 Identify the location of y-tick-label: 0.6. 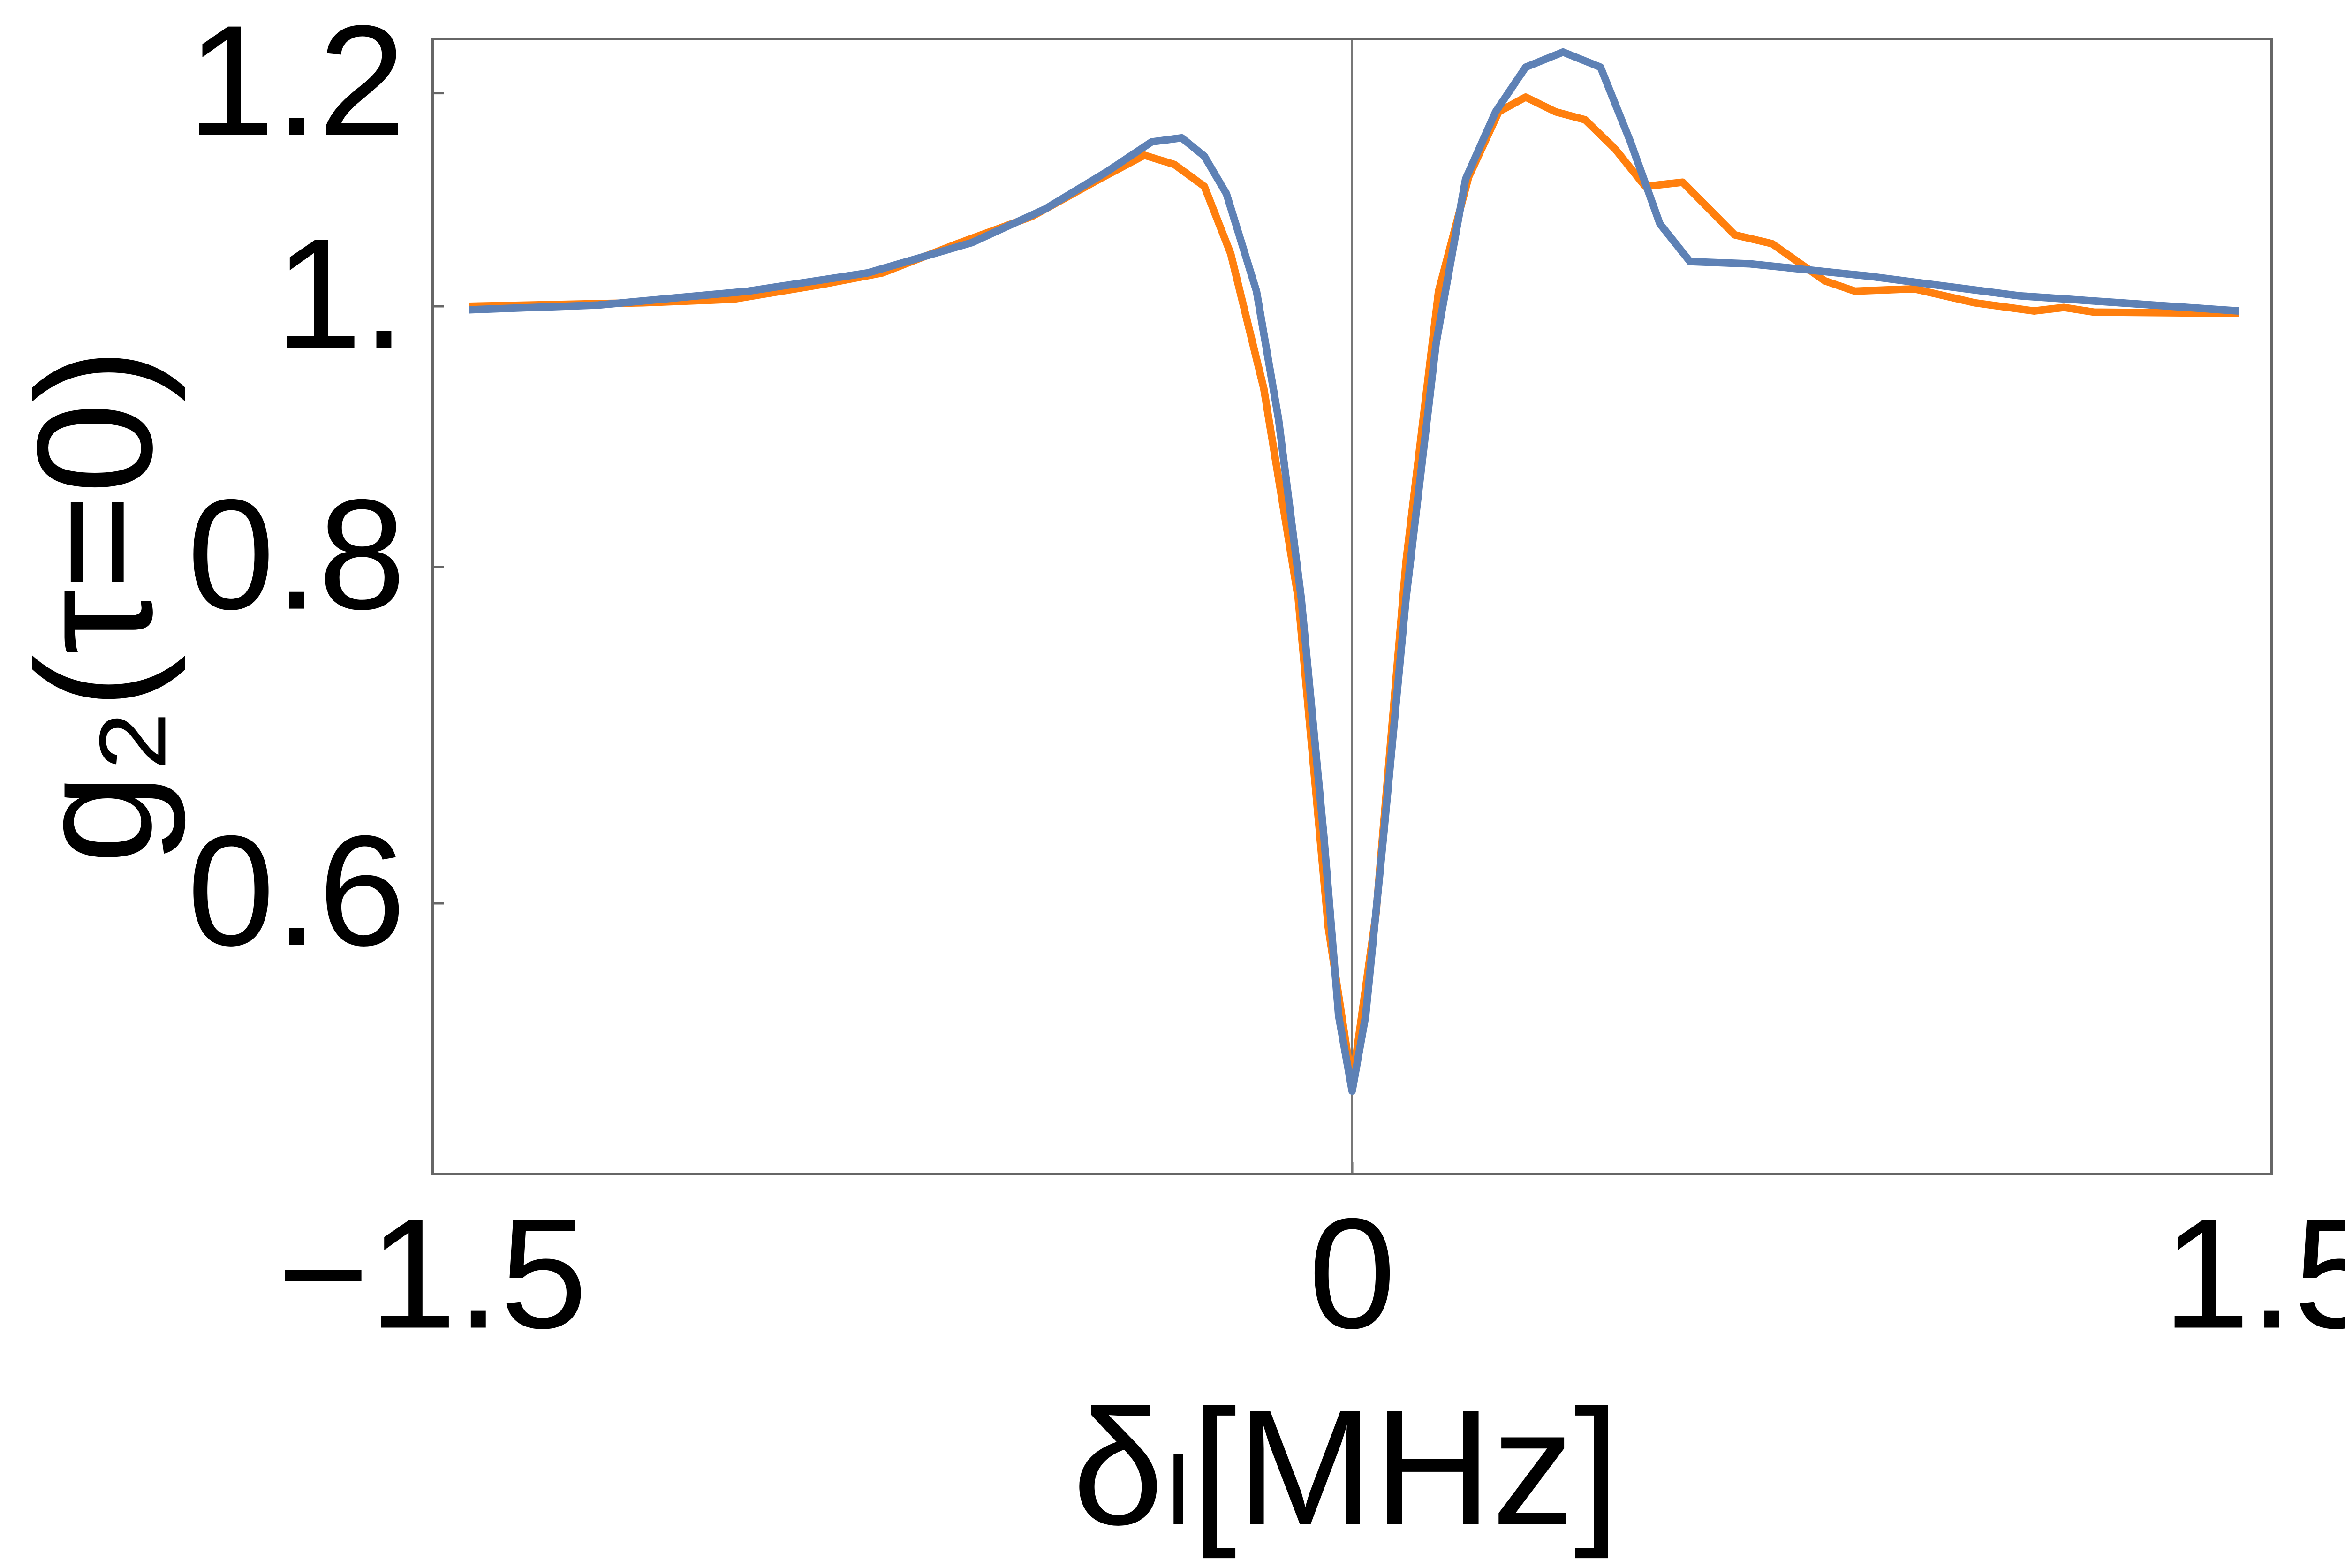
(296, 890).